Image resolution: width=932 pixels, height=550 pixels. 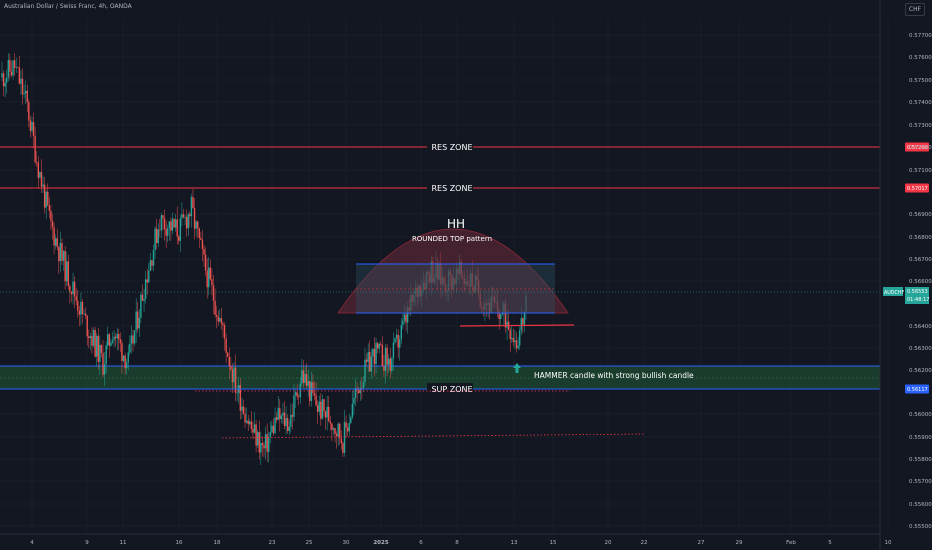 I want to click on y-tick-label: 0.55900, so click(x=920, y=438).